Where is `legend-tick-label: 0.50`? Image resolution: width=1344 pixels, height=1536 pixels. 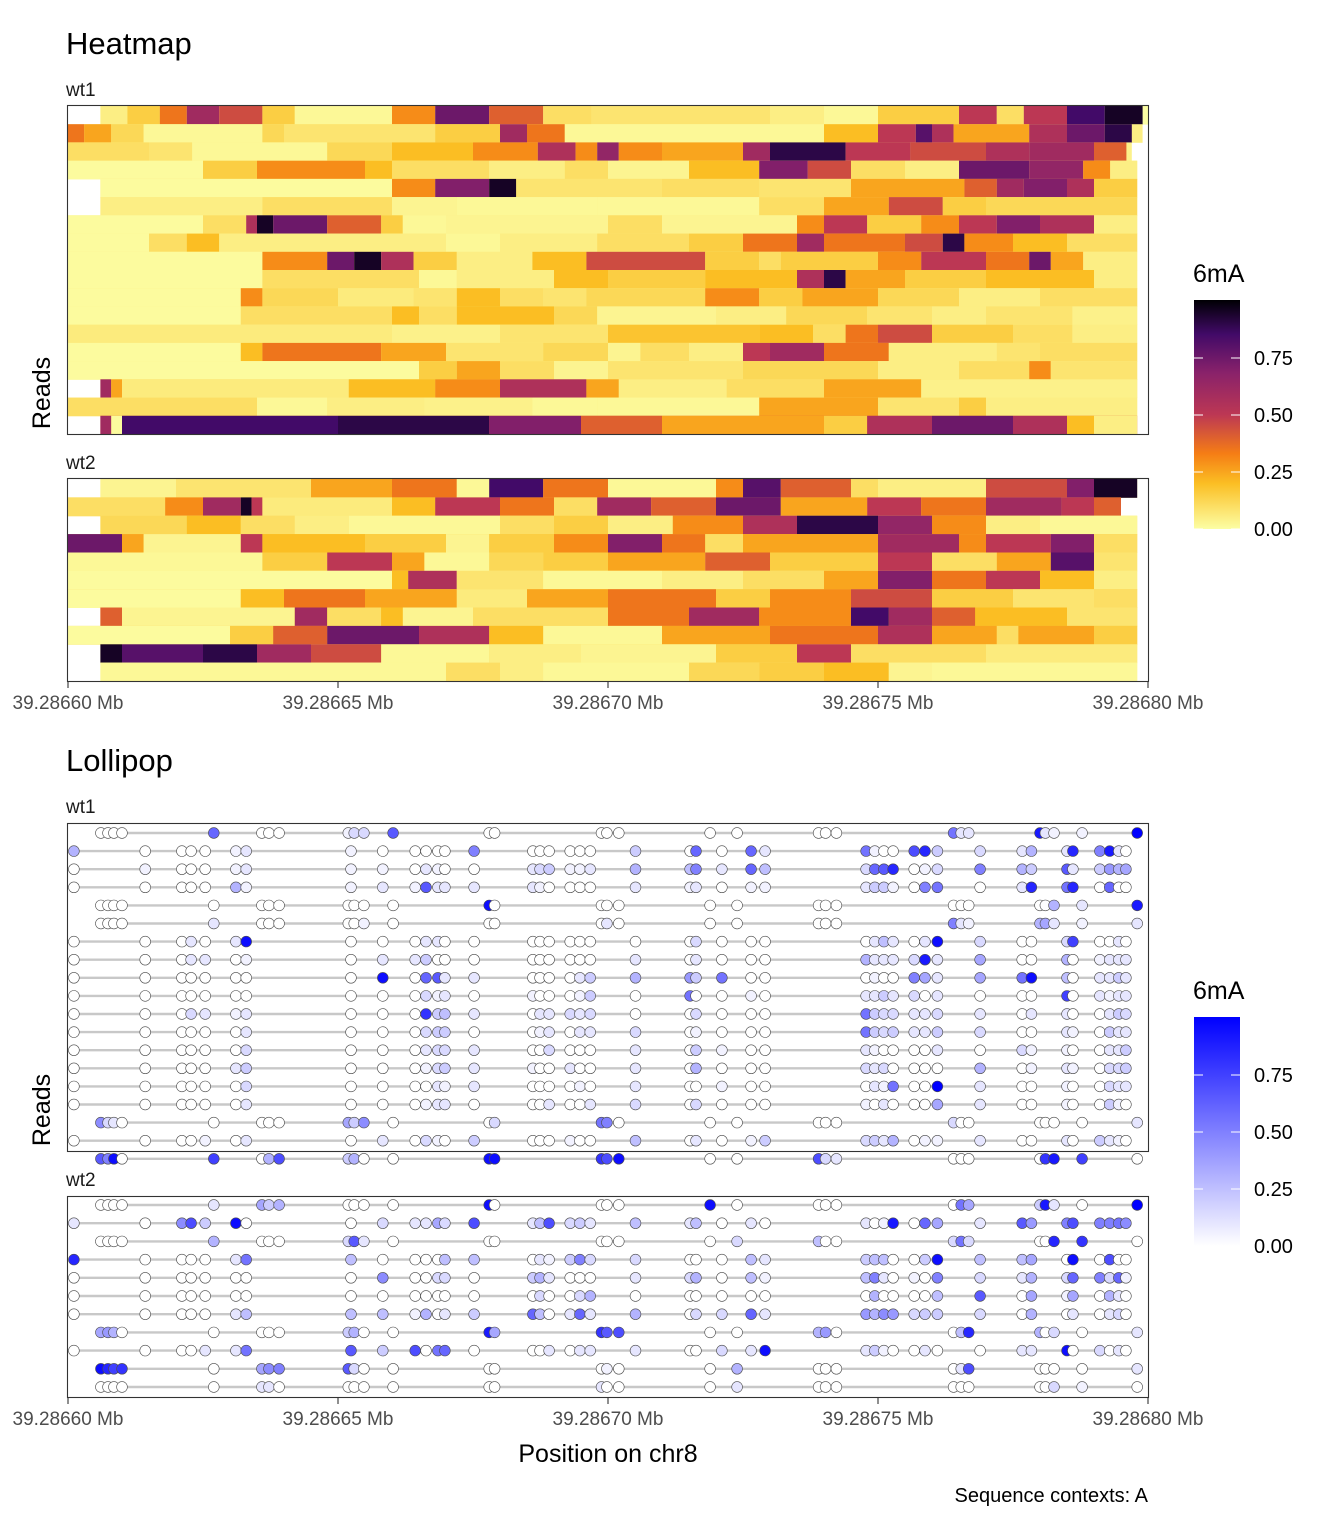 legend-tick-label: 0.50 is located at coordinates (1273, 416).